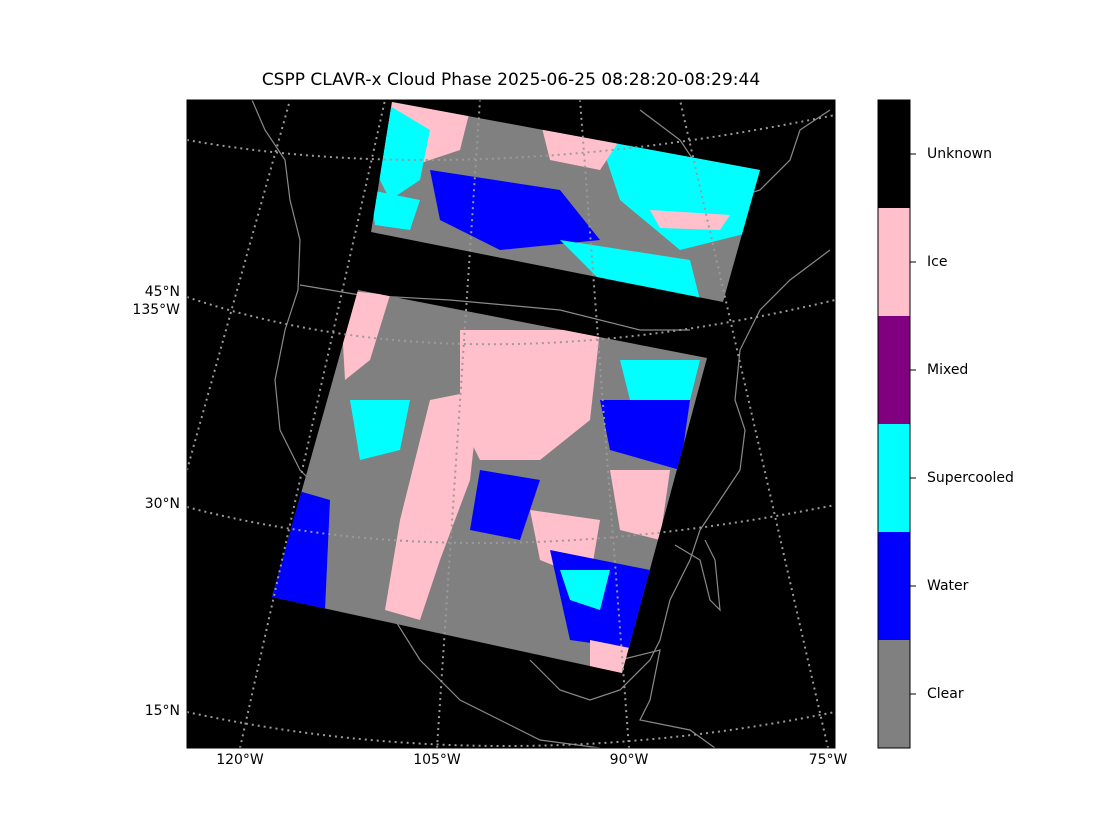 This screenshot has width=1120, height=840. I want to click on lat-label: 15°N, so click(162, 711).